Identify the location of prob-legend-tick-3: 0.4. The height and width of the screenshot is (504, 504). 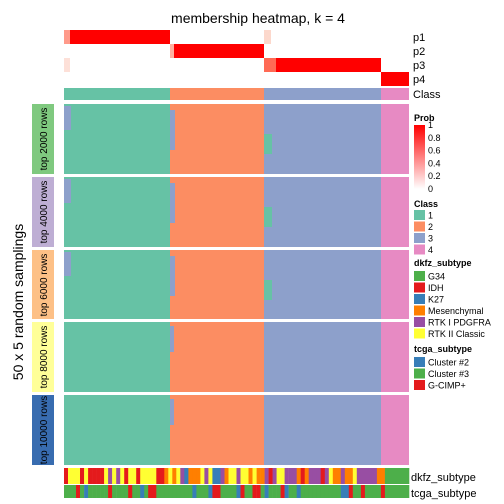
(434, 163).